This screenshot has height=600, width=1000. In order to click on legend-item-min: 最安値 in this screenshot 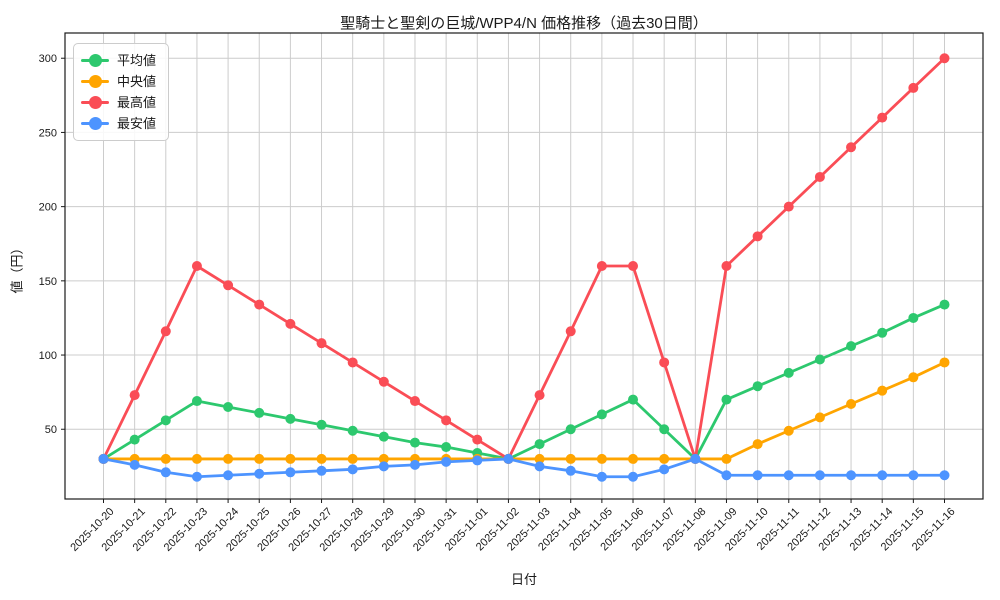, I will do `click(120, 123)`.